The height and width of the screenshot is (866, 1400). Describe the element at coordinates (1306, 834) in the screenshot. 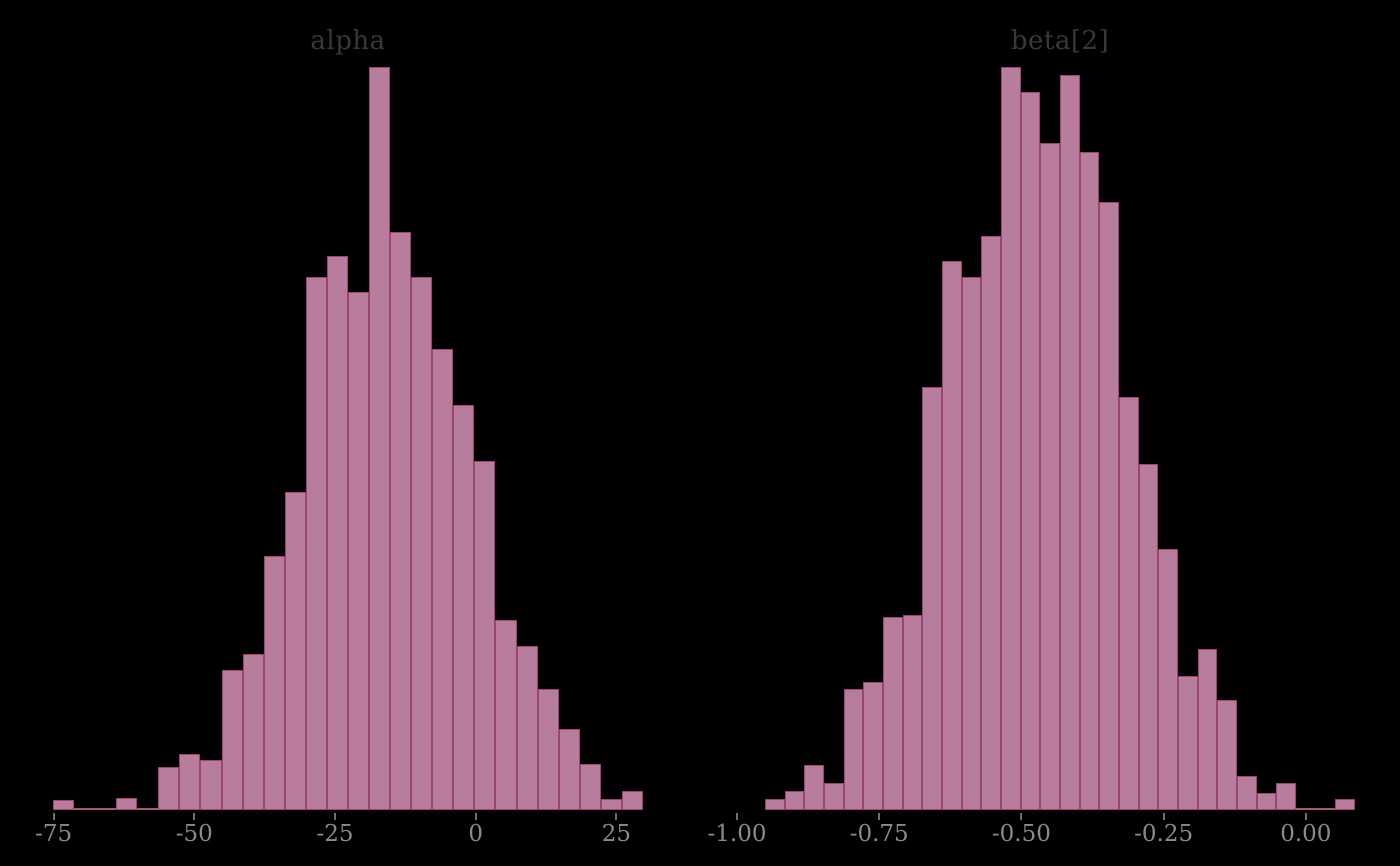

I see `beta2-x-tick-label: 0.00` at that location.